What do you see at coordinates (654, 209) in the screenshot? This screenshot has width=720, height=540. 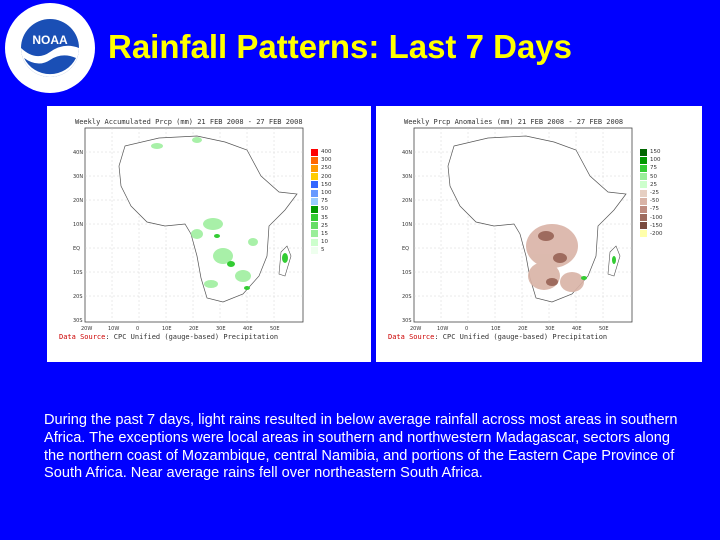 I see `legend-label: -75` at bounding box center [654, 209].